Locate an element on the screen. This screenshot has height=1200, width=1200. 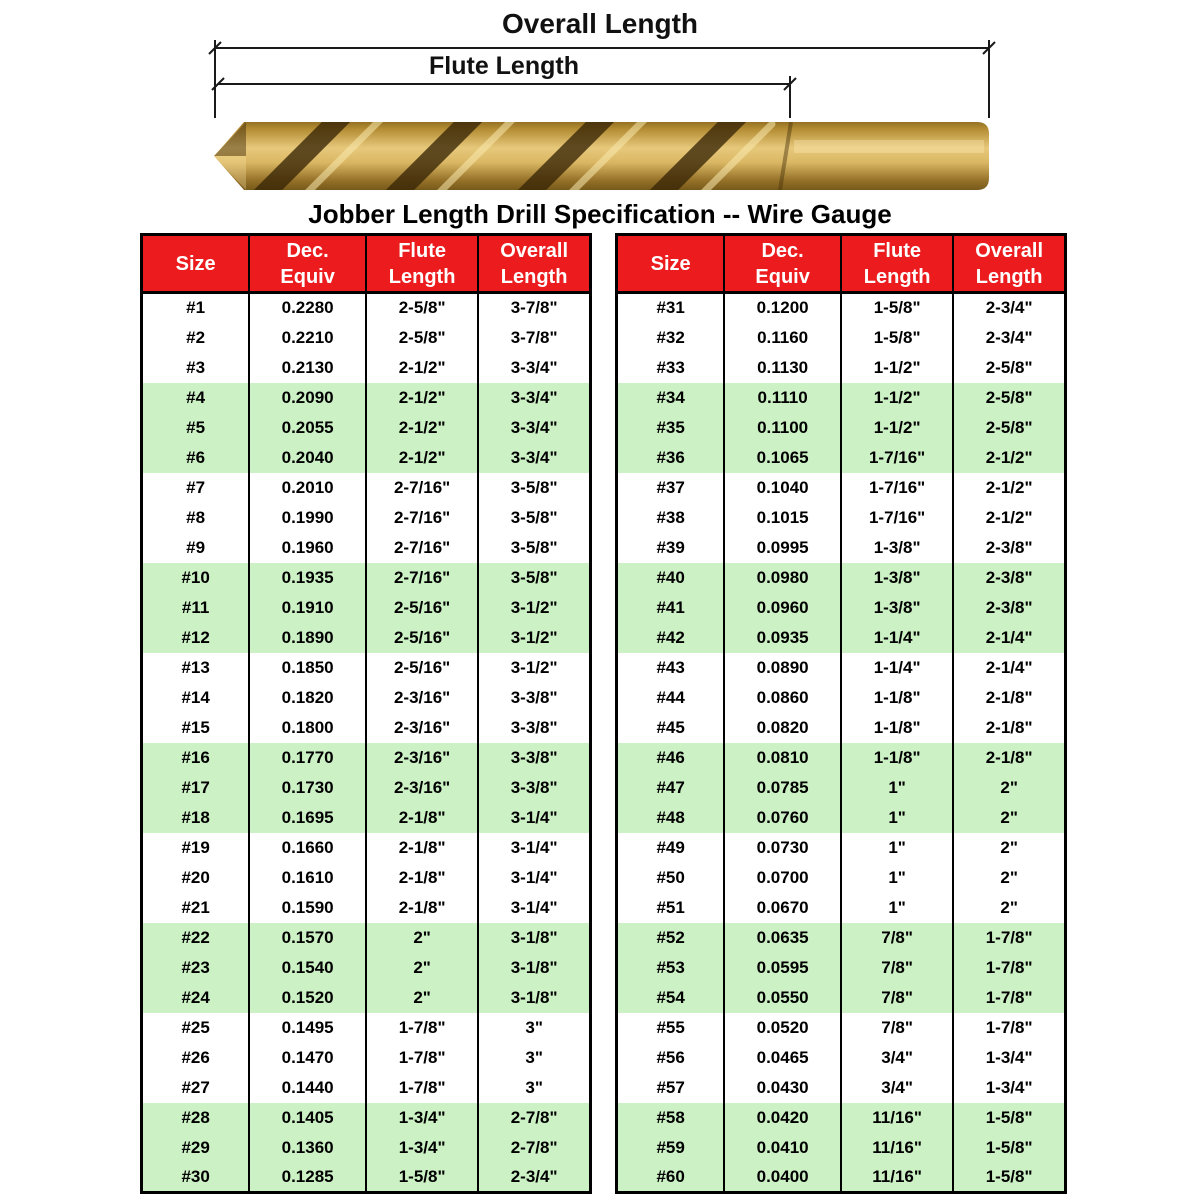
cell-dec-equiv: 0.1730 is located at coordinates (307, 787).